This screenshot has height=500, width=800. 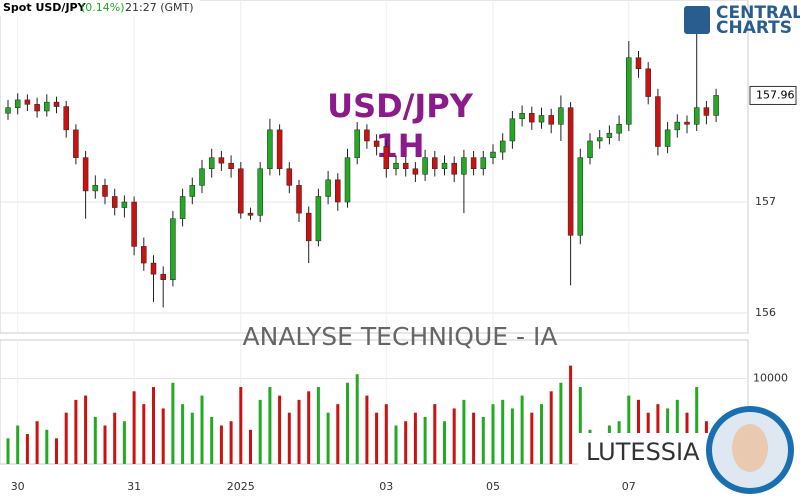 I want to click on change: (0.14%), so click(x=103, y=7).